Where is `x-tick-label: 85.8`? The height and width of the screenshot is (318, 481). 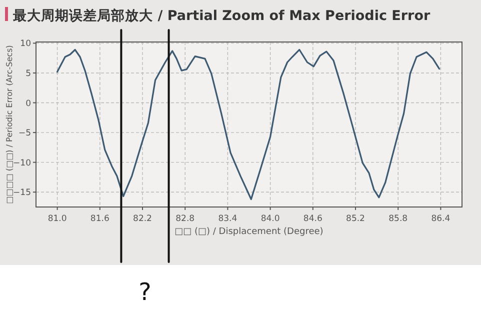 x-tick-label: 85.8 is located at coordinates (398, 219).